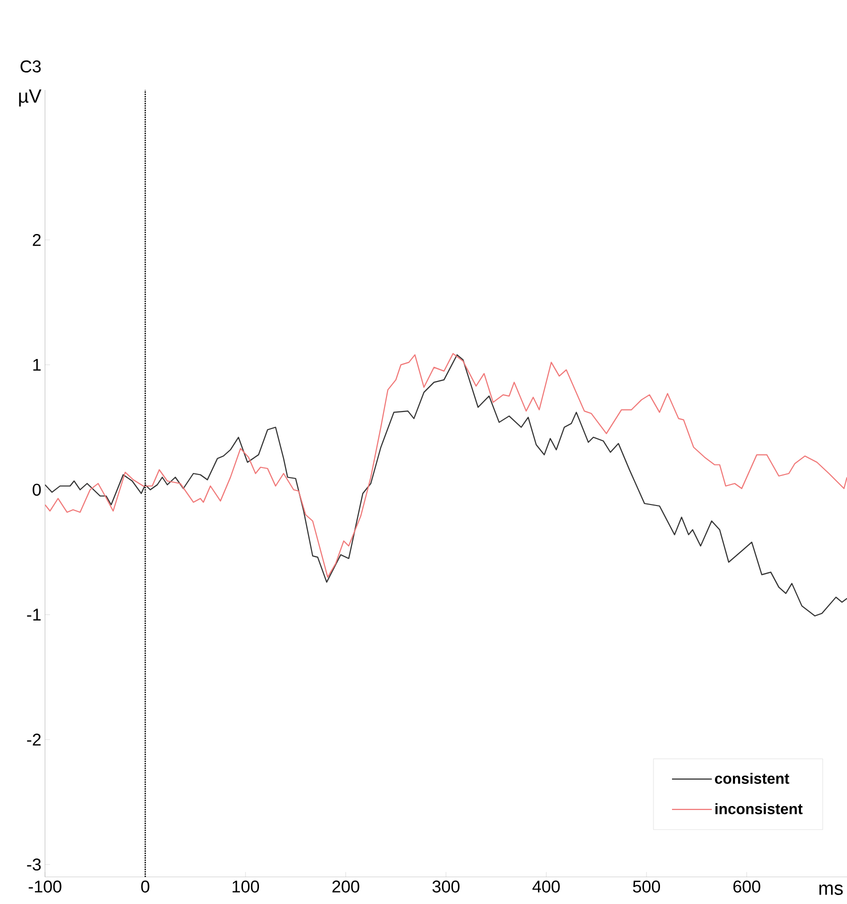 Image resolution: width=847 pixels, height=904 pixels. Describe the element at coordinates (746, 886) in the screenshot. I see `x-tick-label: 600` at that location.